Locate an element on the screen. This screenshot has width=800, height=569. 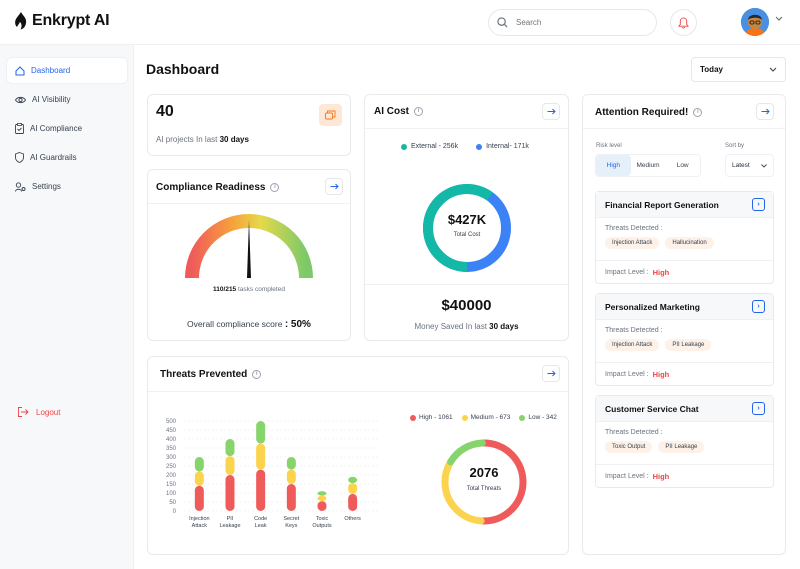
impact-label: Impact Level : is located at coordinates (627, 476).